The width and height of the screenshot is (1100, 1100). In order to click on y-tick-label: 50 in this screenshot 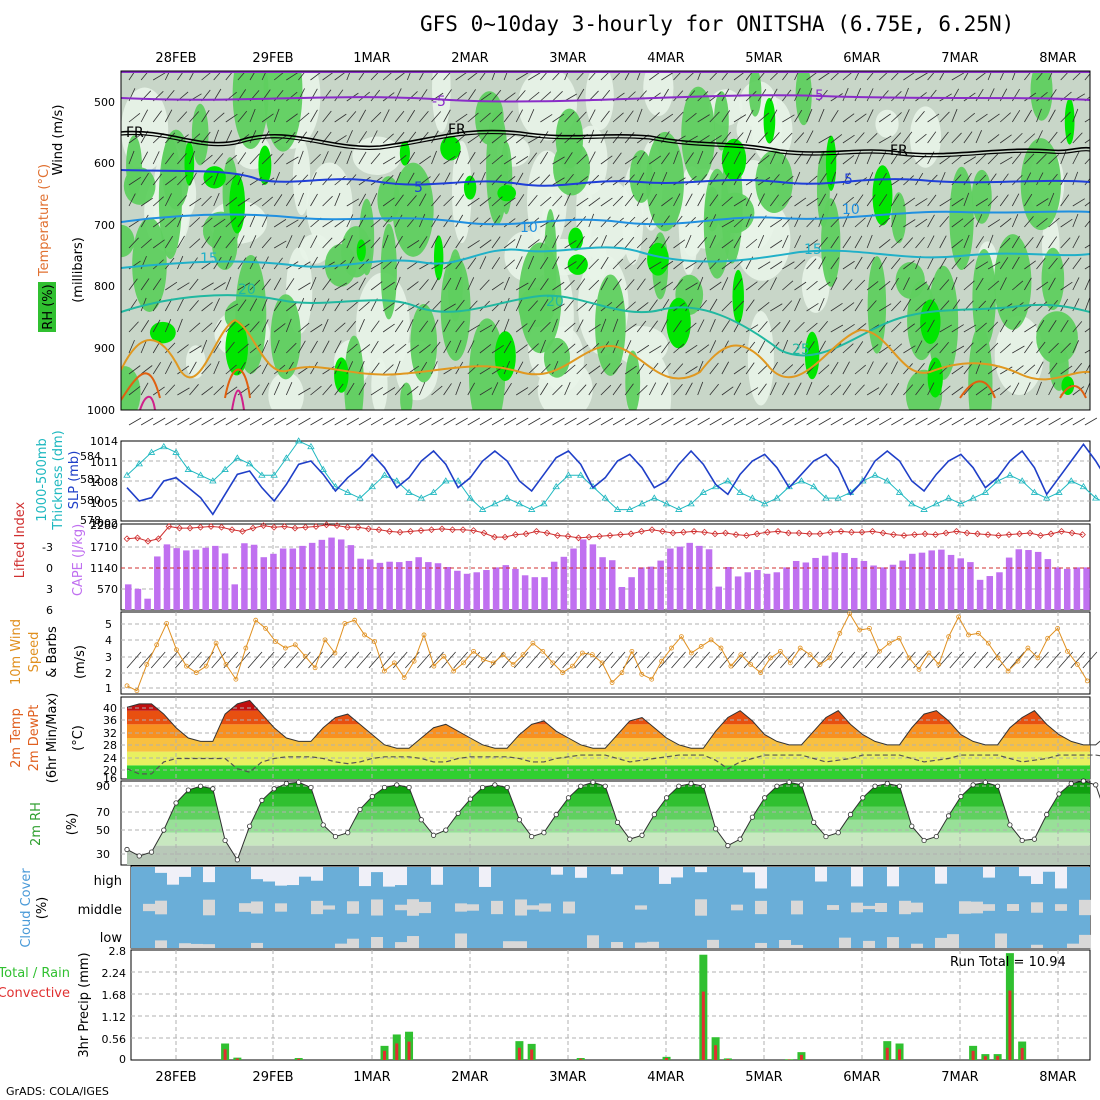, I will do `click(103, 830)`.